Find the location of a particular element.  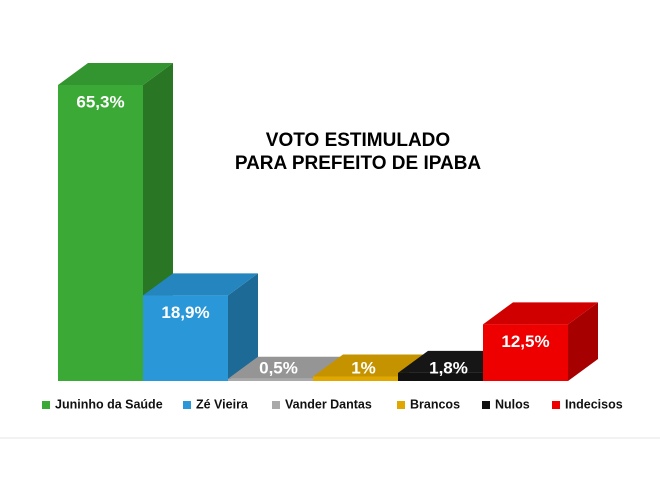

value-label: 65,3% is located at coordinates (100, 101).